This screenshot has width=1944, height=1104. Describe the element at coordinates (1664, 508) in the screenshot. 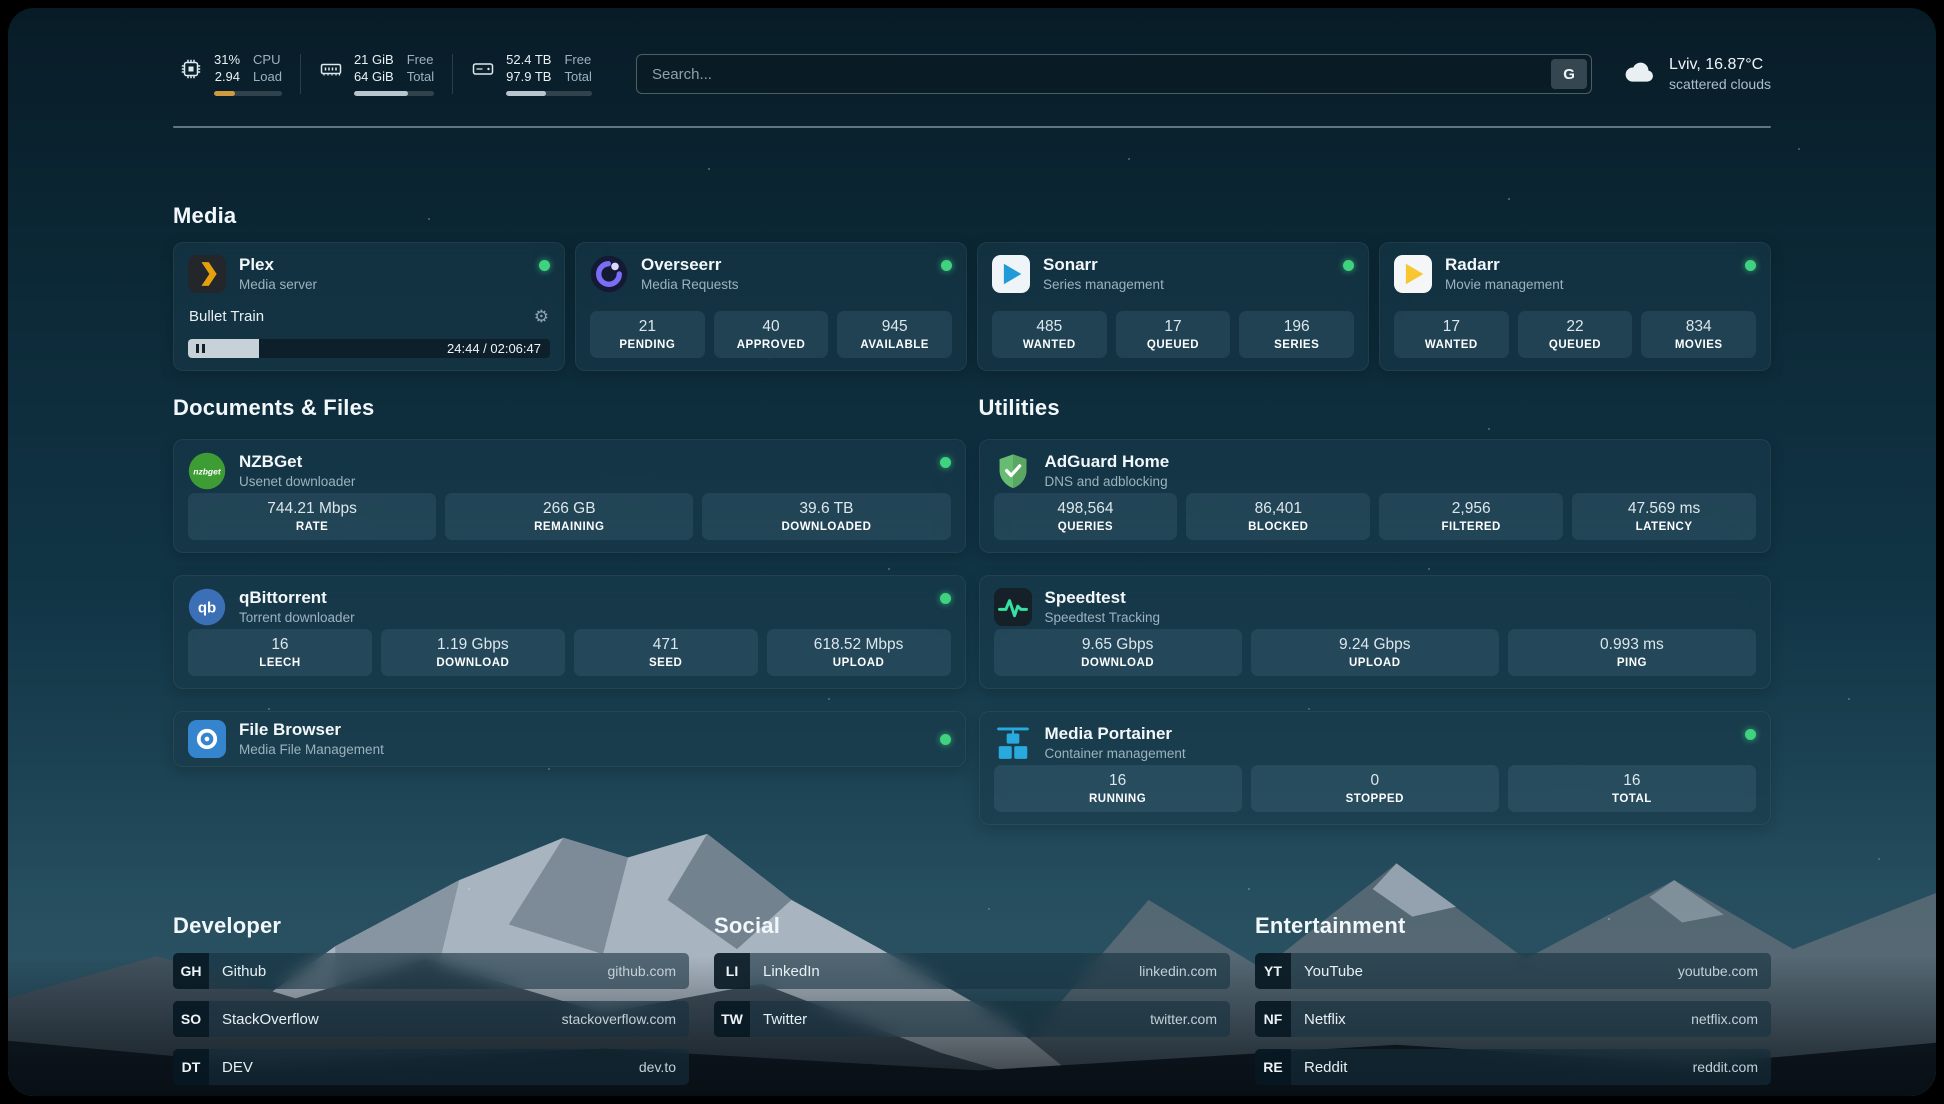

I see `stat-value: 47.569 ms` at that location.